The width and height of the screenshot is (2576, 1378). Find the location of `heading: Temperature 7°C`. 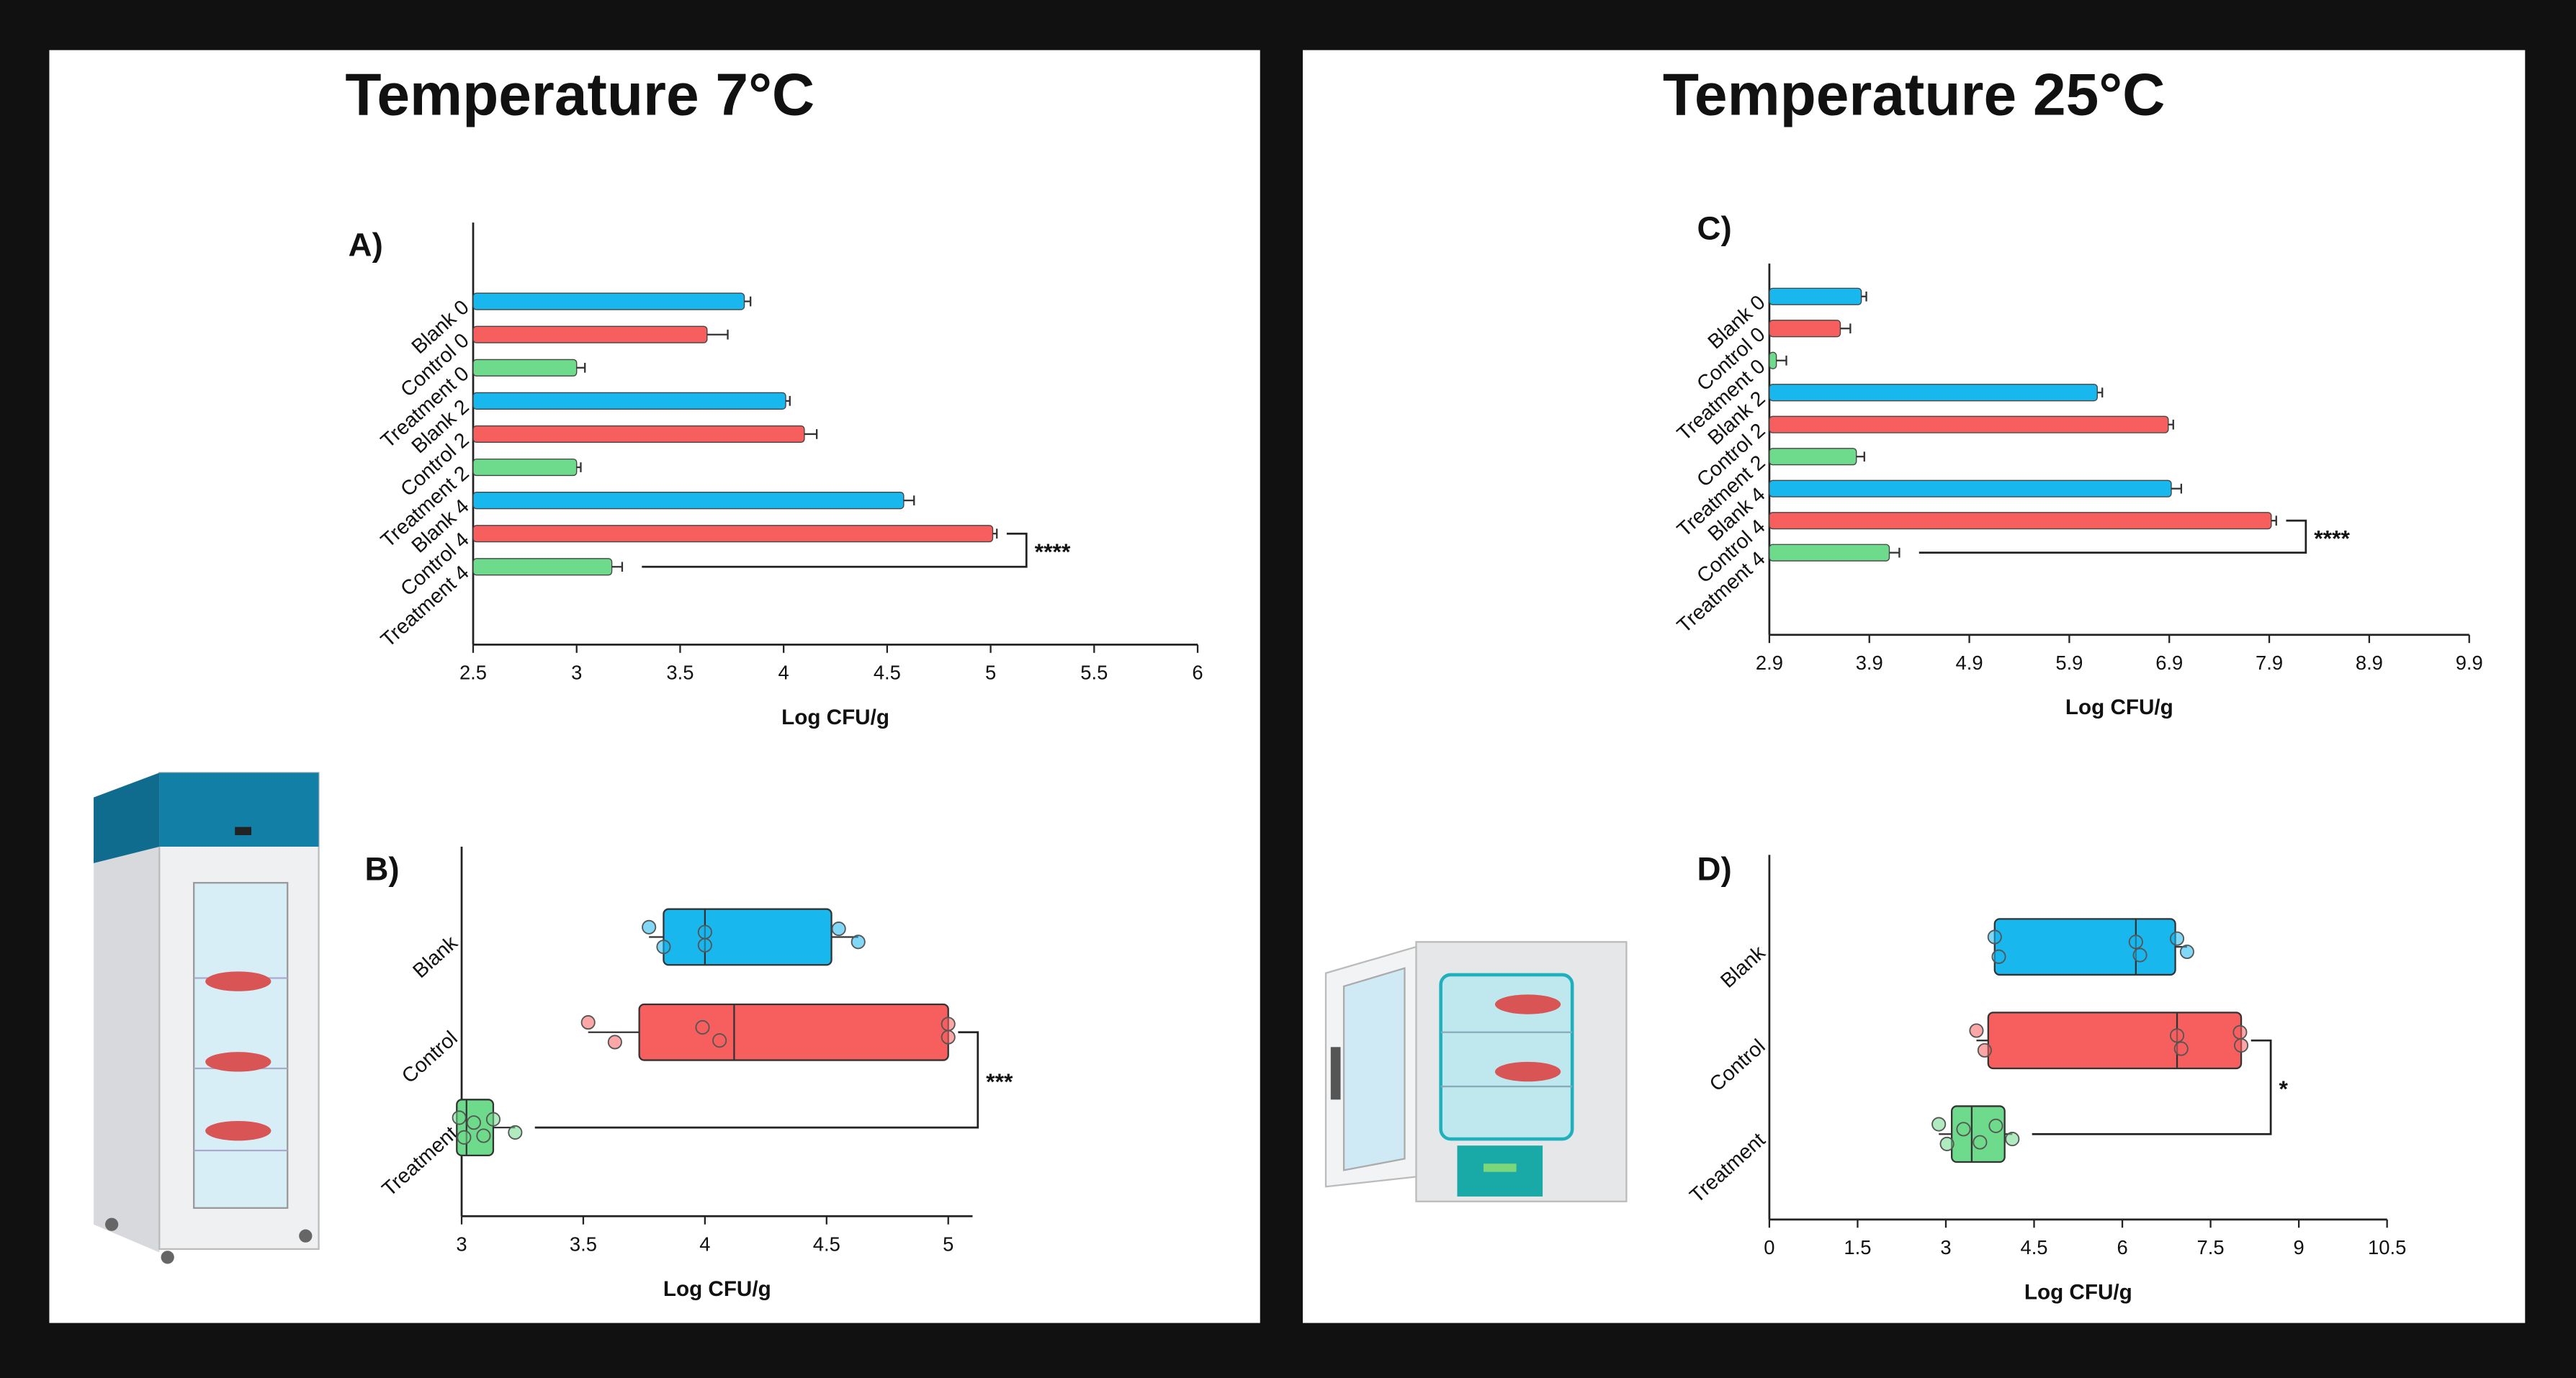

heading: Temperature 7°C is located at coordinates (579, 96).